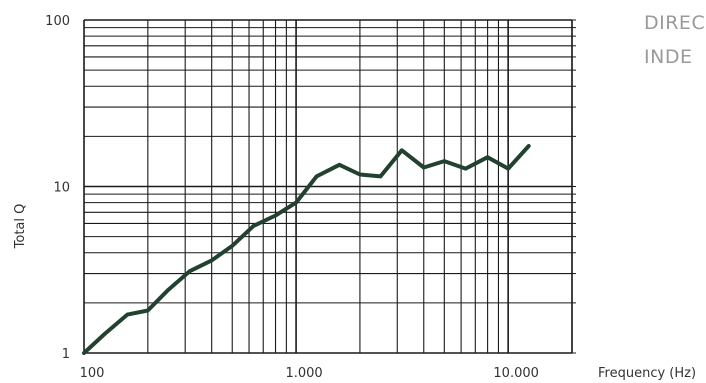 This screenshot has width=706, height=383. What do you see at coordinates (66, 354) in the screenshot?
I see `y-tick-label: 1` at bounding box center [66, 354].